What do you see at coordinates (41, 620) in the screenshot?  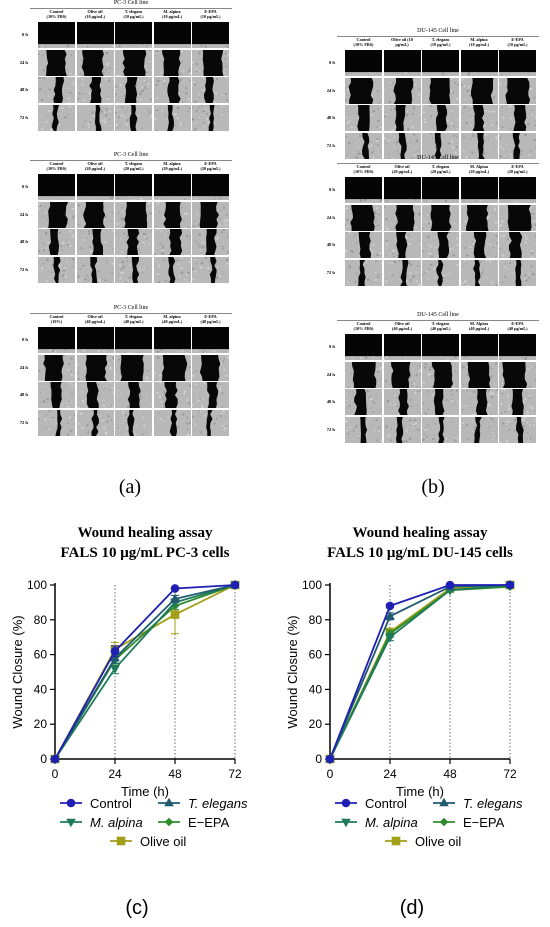 I see `y-tick-label: 80` at bounding box center [41, 620].